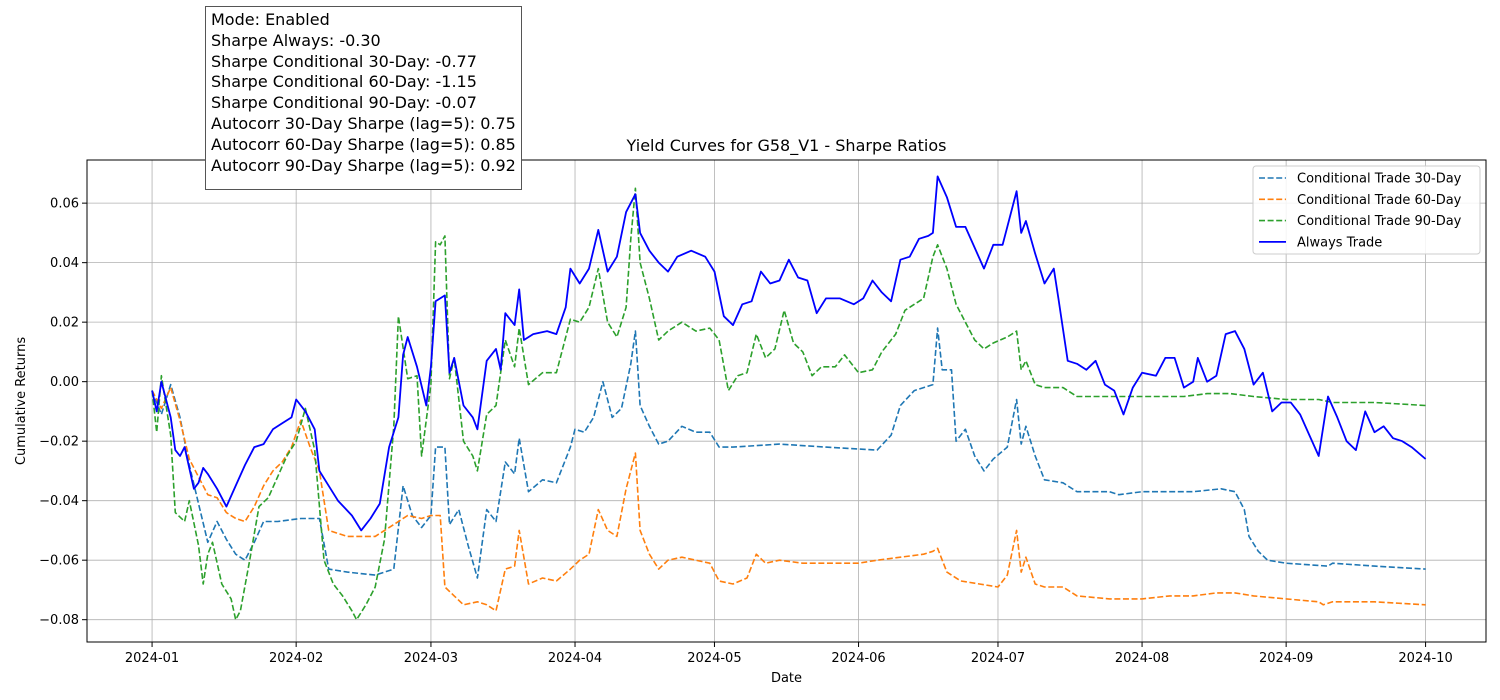  I want to click on legend-label: Always Trade, so click(1339, 242).